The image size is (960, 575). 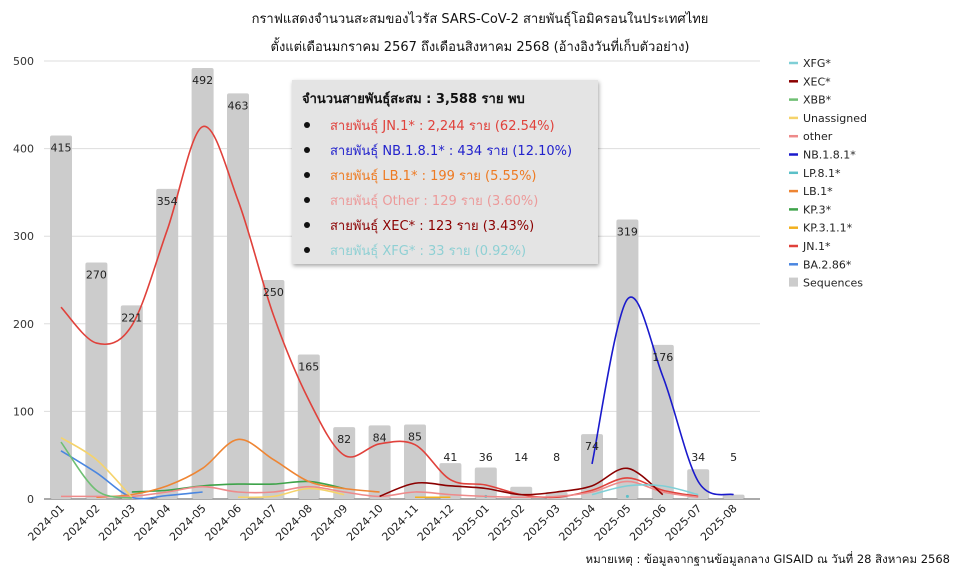 What do you see at coordinates (23, 324) in the screenshot?
I see `y-tick-label: 200` at bounding box center [23, 324].